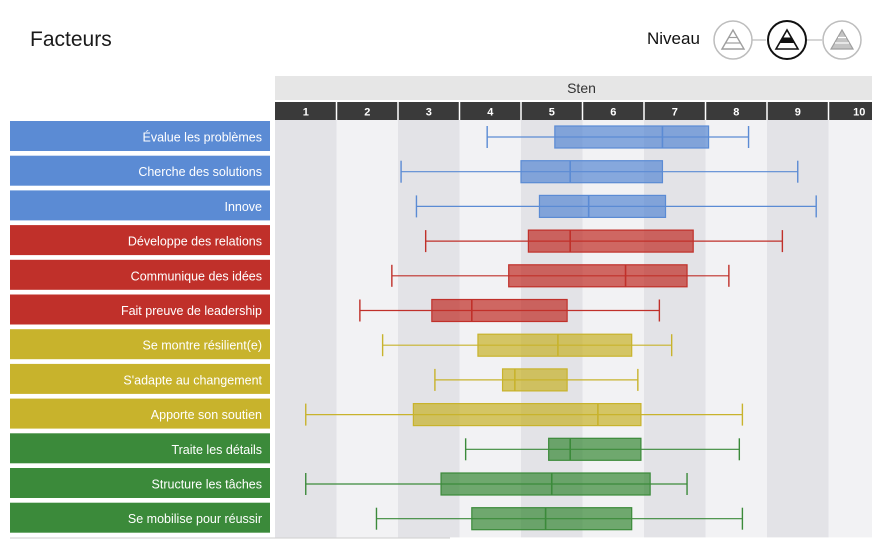 Image resolution: width=872 pixels, height=541 pixels. I want to click on axis-title: Sten, so click(581, 88).